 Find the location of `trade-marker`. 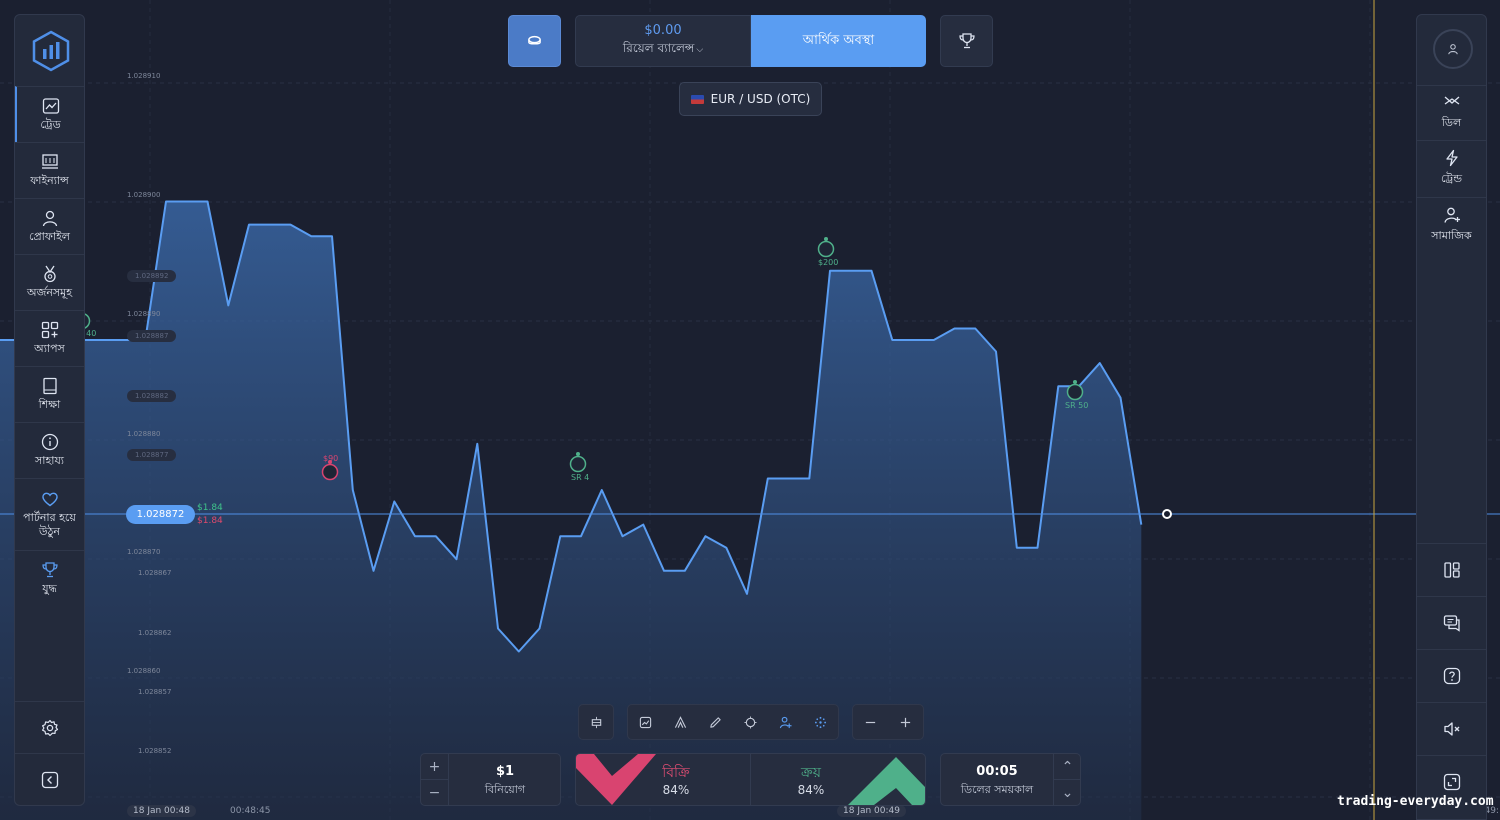

trade-marker is located at coordinates (1075, 390).